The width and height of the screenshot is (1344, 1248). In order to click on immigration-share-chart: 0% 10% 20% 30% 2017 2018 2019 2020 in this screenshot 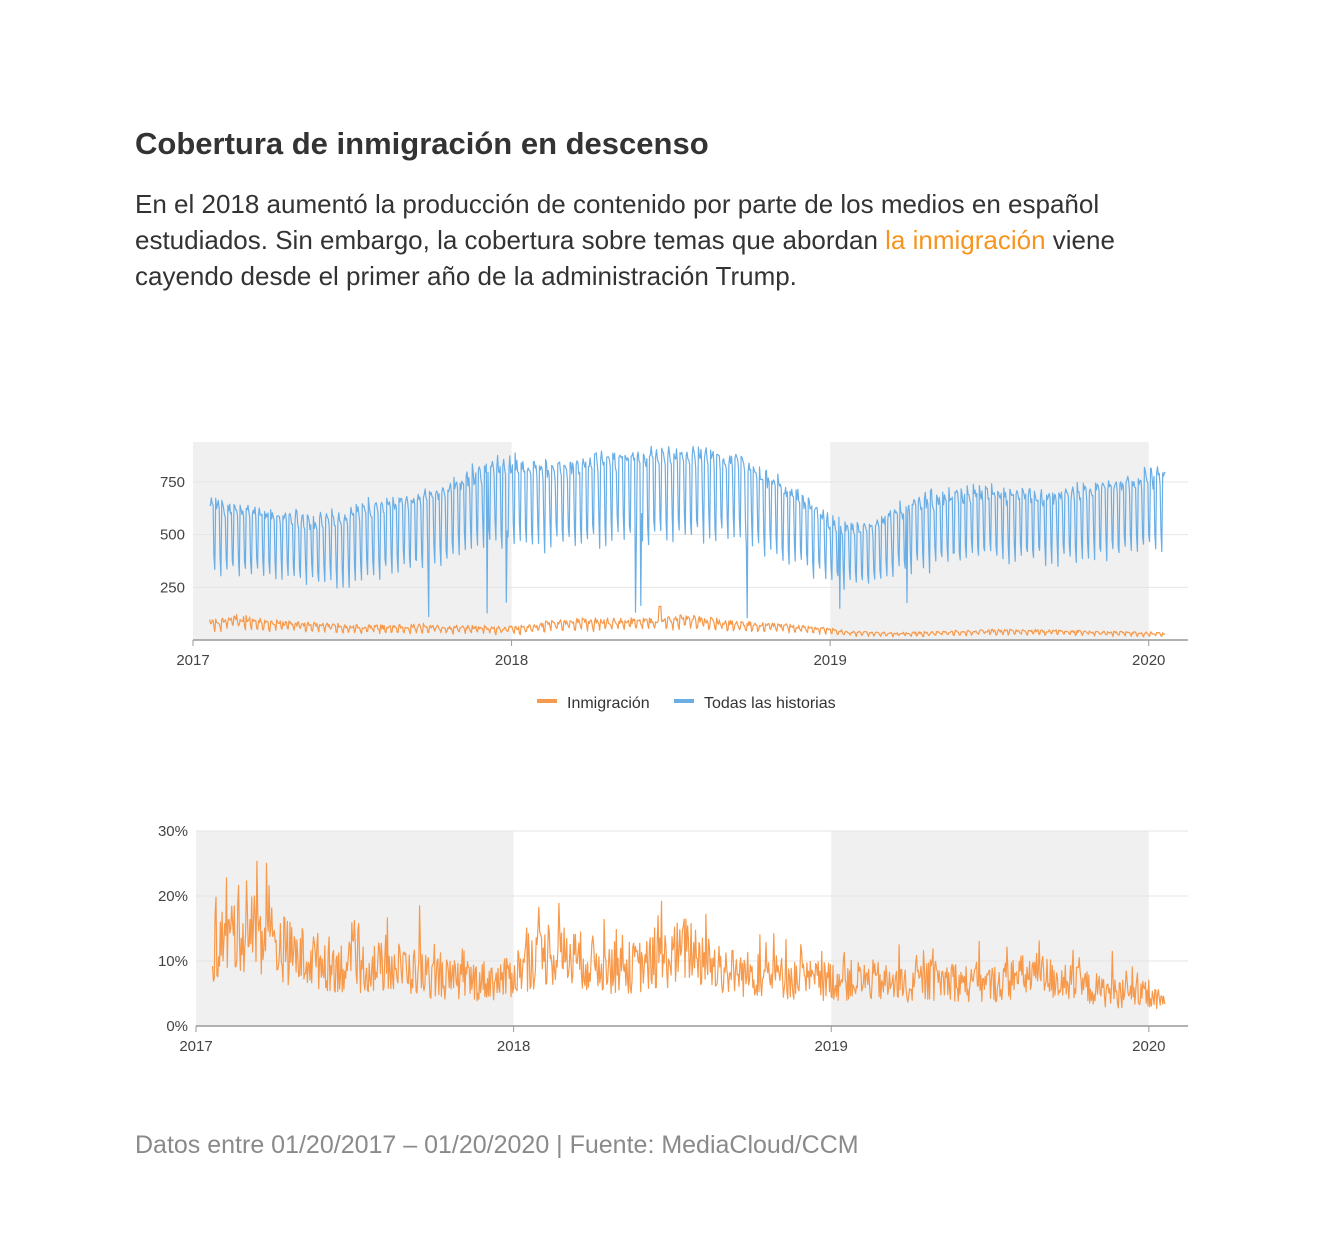, I will do `click(673, 939)`.